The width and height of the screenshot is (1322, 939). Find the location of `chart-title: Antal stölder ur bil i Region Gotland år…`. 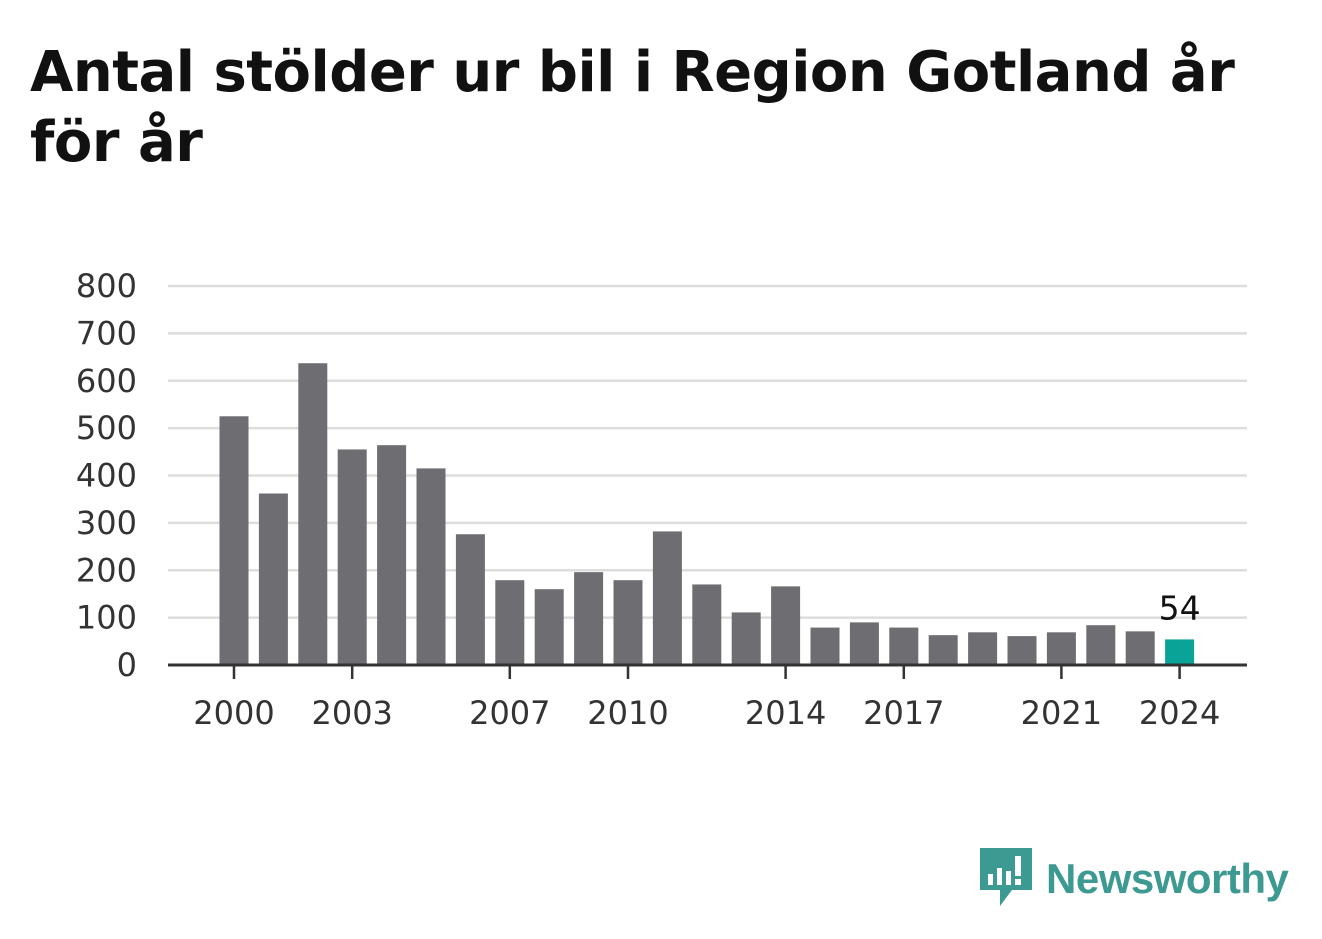

chart-title: Antal stölder ur bil i Region Gotland år… is located at coordinates (632, 107).